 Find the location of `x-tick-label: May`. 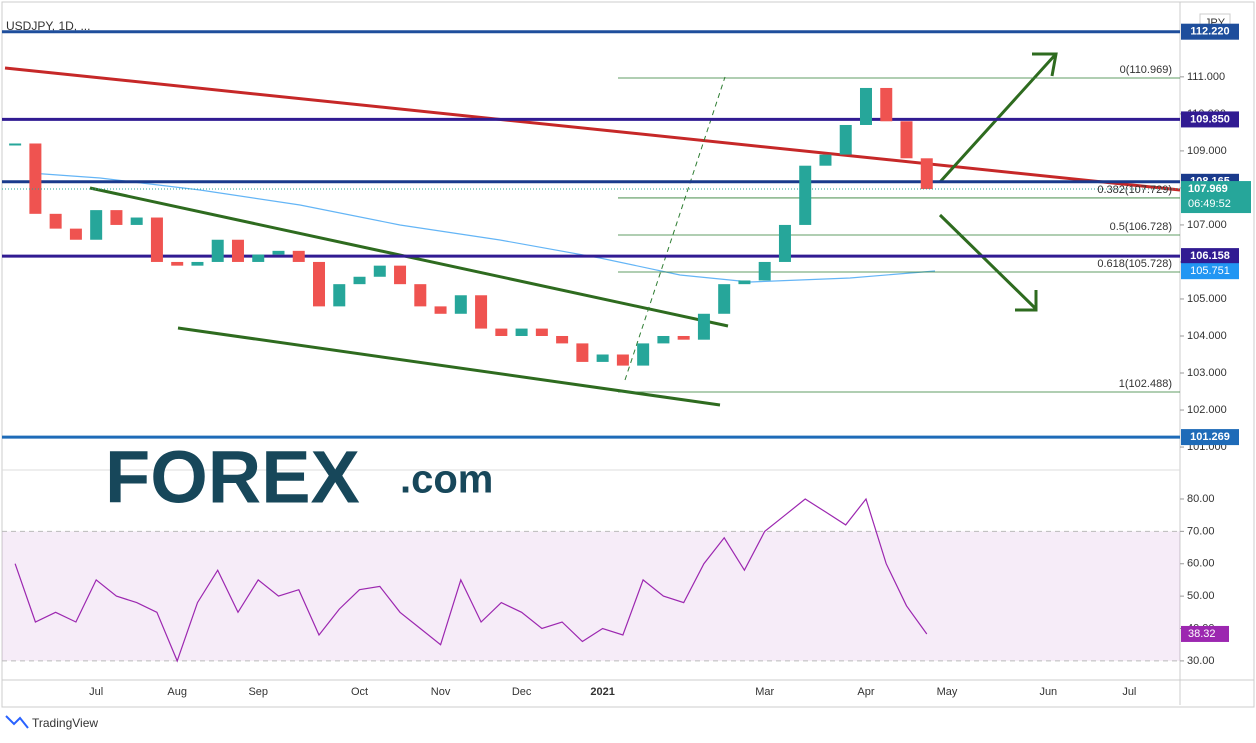

x-tick-label: May is located at coordinates (947, 692).